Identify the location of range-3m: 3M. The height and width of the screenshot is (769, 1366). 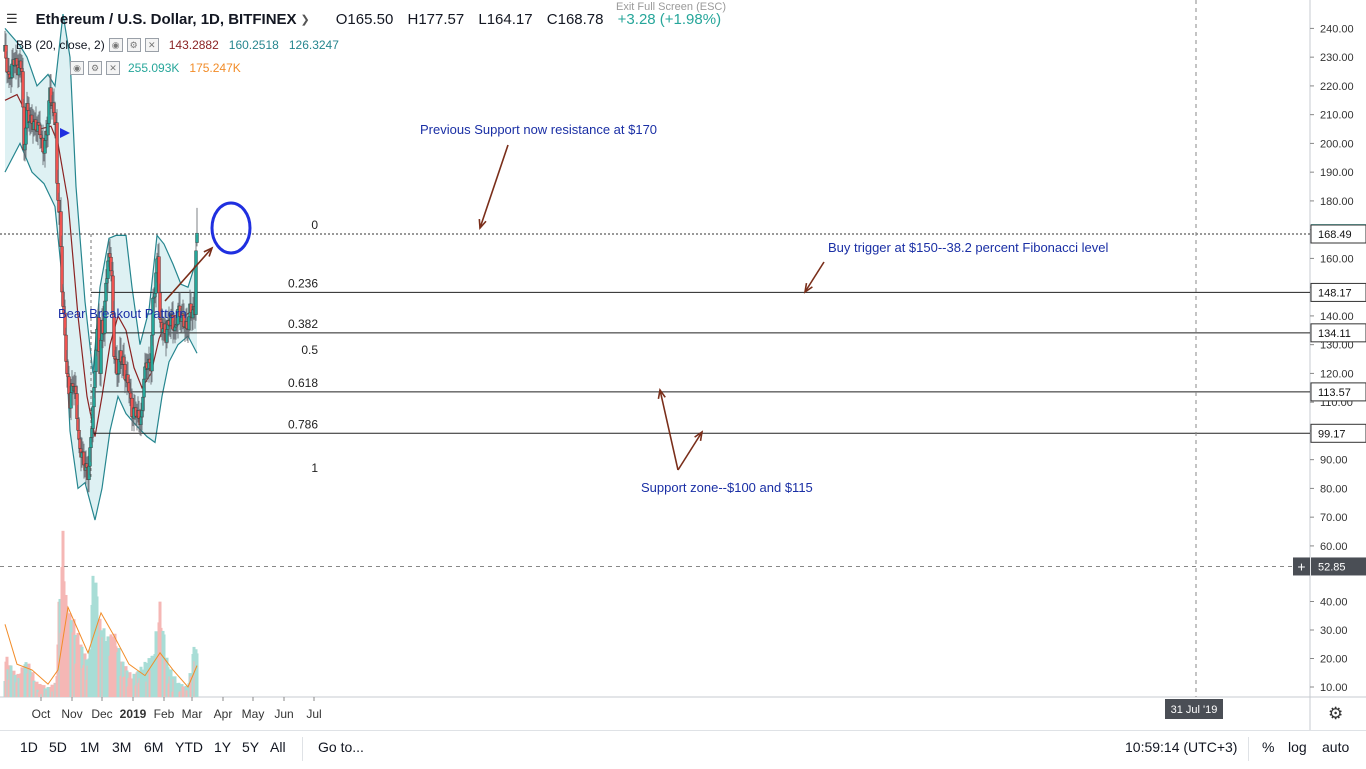
(121, 747).